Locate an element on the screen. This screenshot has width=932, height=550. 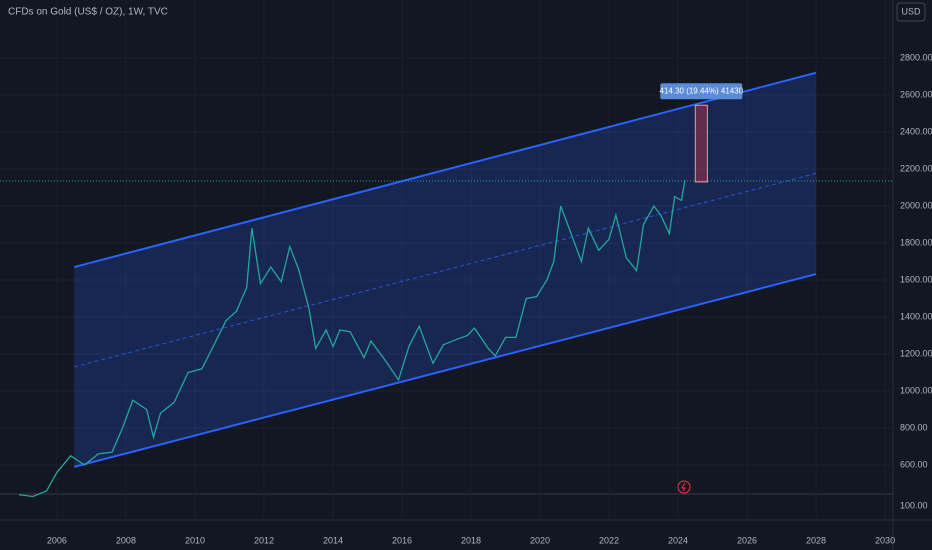
event-icon-glyph is located at coordinates (683, 487).